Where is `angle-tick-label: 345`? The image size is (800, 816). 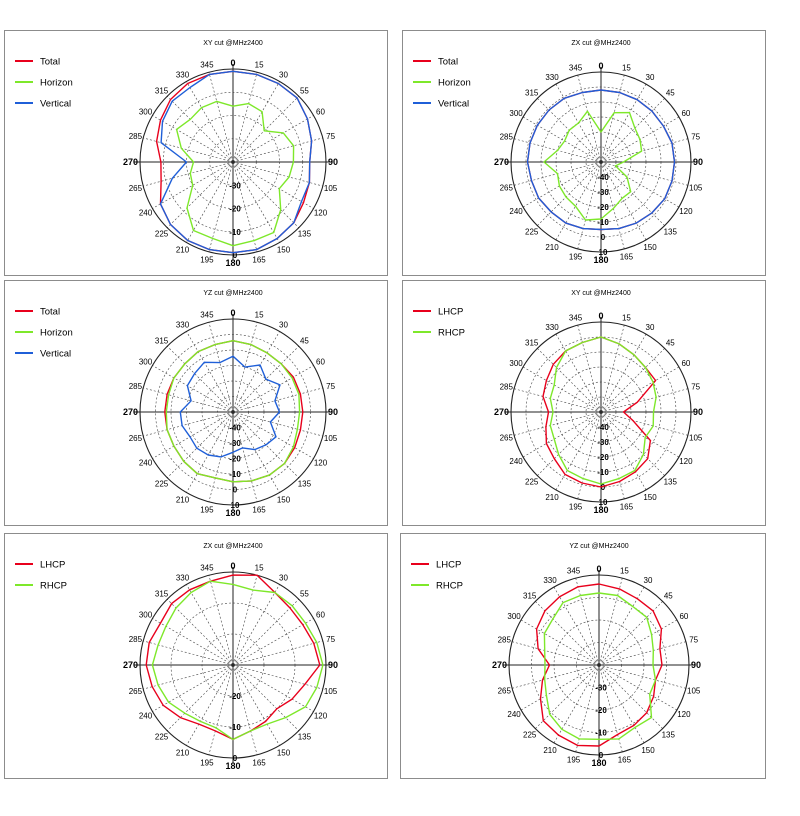
angle-tick-label: 345 is located at coordinates (574, 570).